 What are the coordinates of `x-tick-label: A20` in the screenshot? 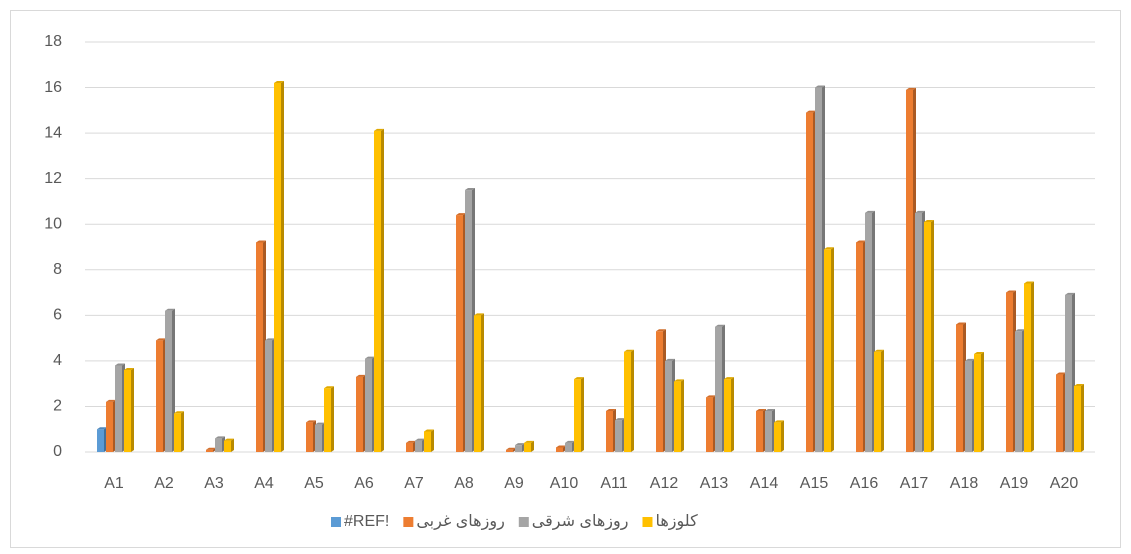 It's located at (1064, 483).